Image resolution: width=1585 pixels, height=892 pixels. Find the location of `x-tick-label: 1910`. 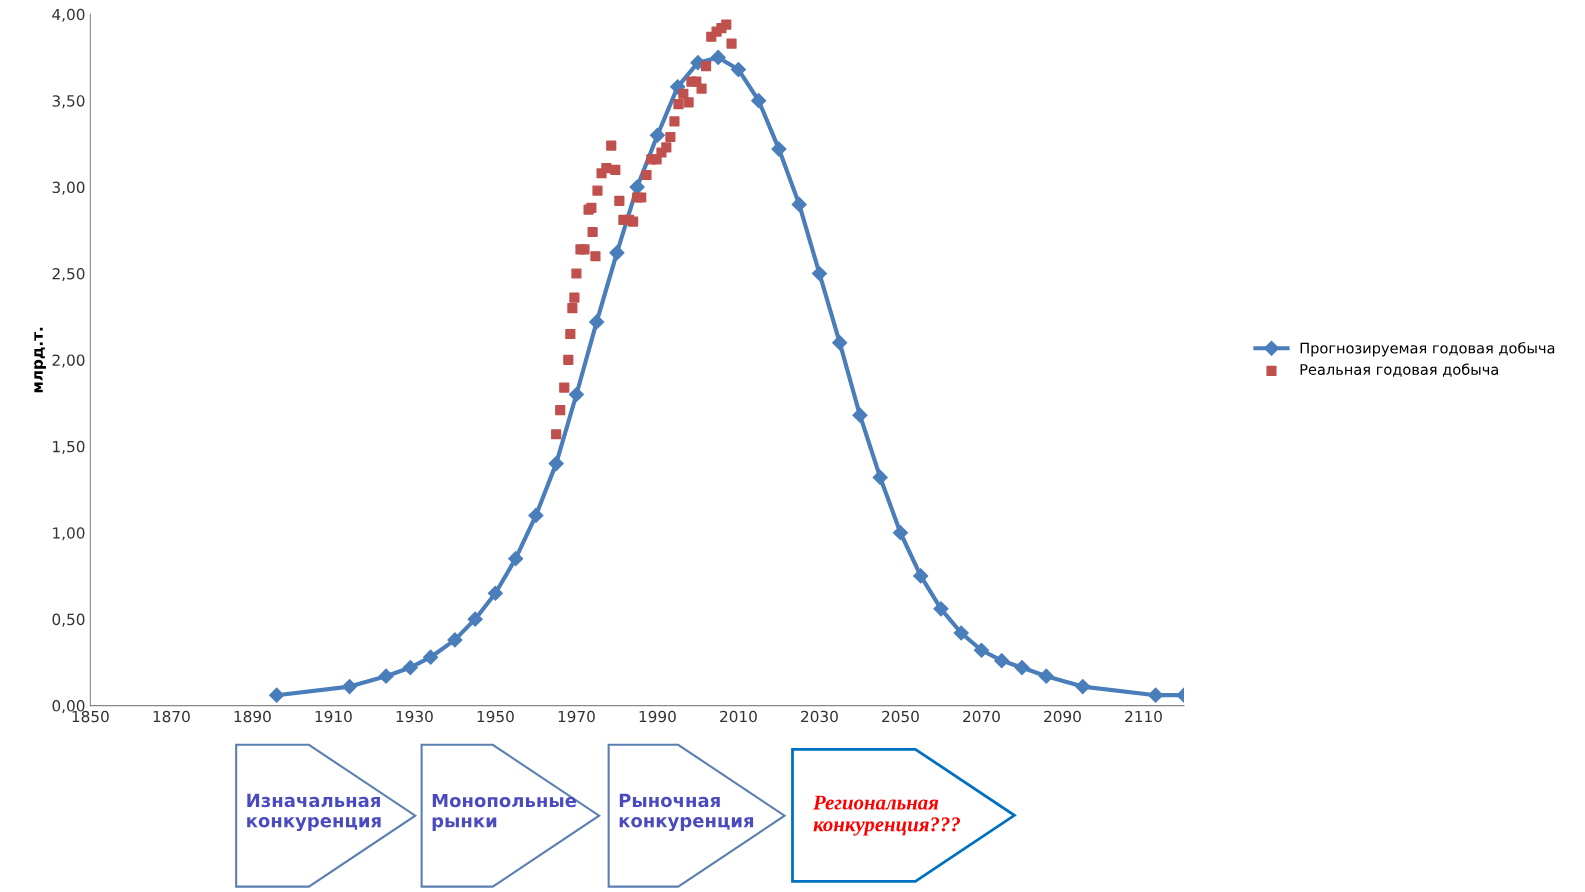

x-tick-label: 1910 is located at coordinates (333, 716).